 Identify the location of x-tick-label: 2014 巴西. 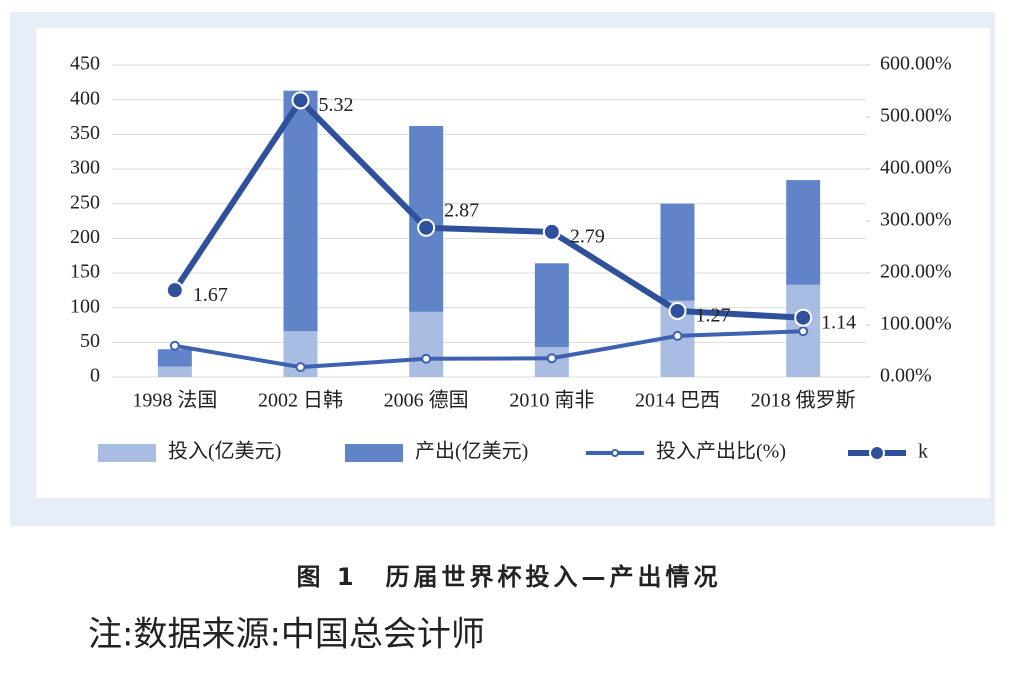
(677, 401).